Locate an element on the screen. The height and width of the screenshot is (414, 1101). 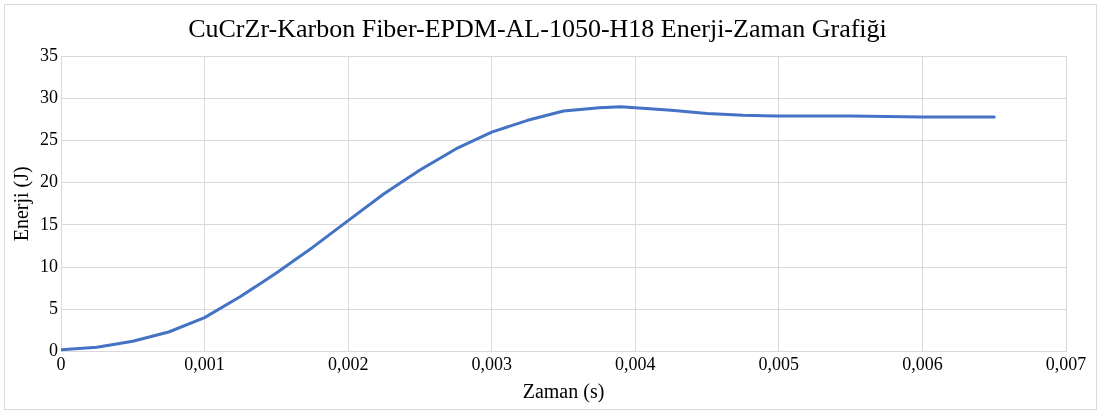
x-axis-title: Zaman (s) is located at coordinates (563, 392).